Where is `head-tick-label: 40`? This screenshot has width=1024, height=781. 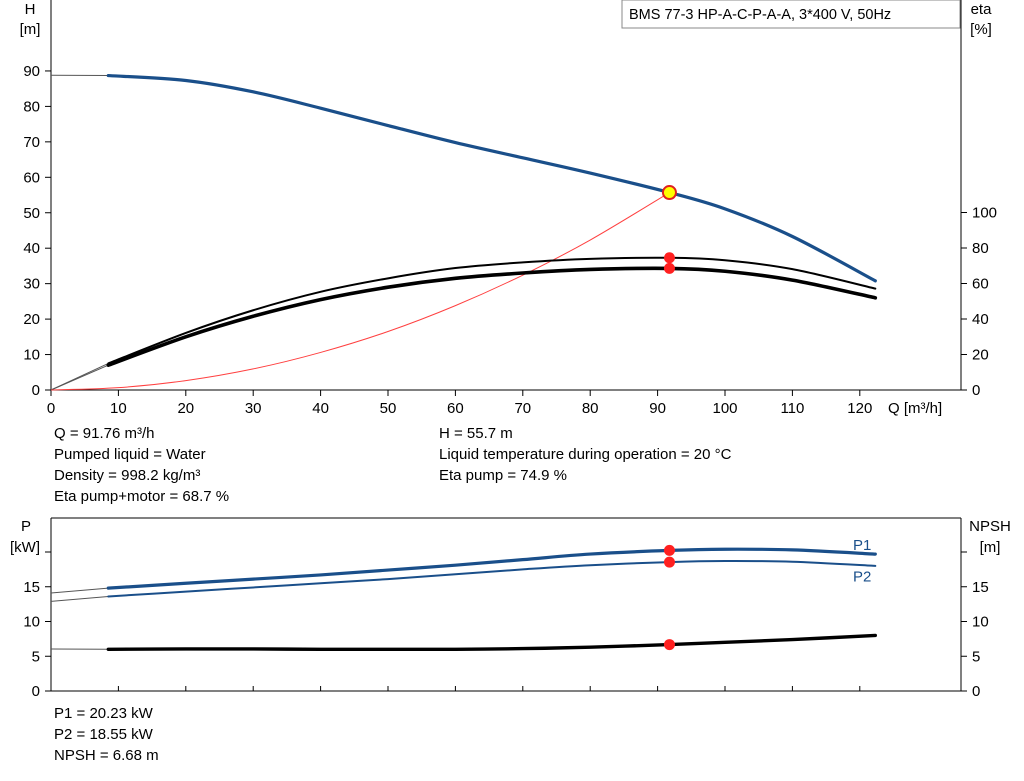 head-tick-label: 40 is located at coordinates (31, 248).